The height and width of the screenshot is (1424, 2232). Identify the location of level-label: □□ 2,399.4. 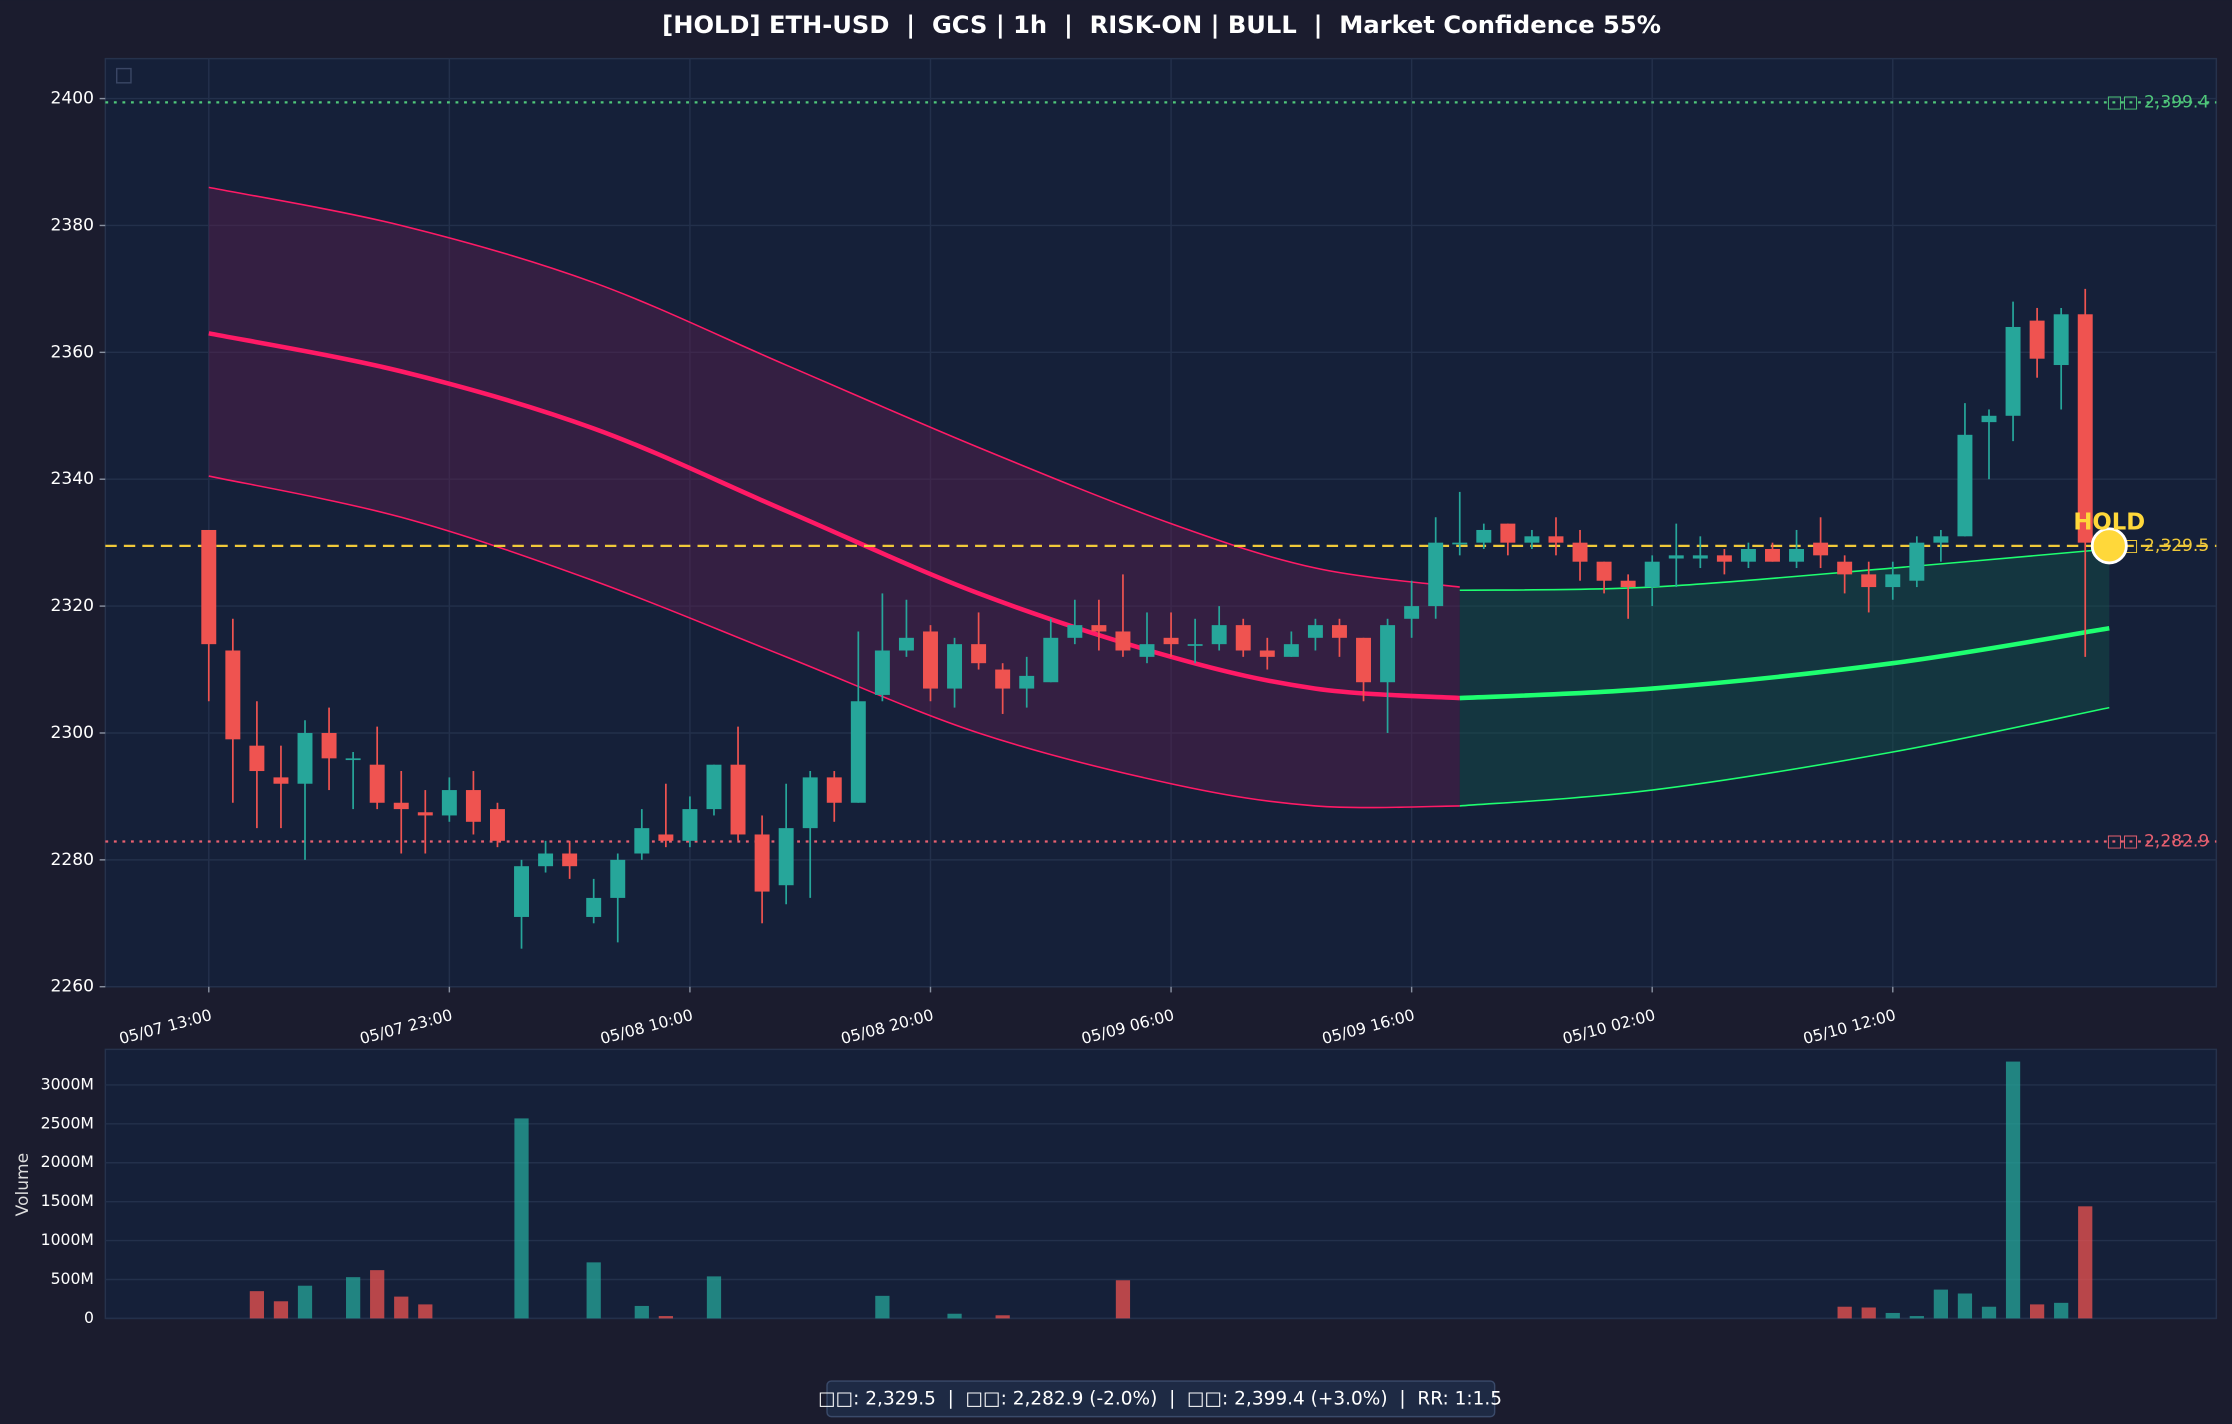
(2157, 102).